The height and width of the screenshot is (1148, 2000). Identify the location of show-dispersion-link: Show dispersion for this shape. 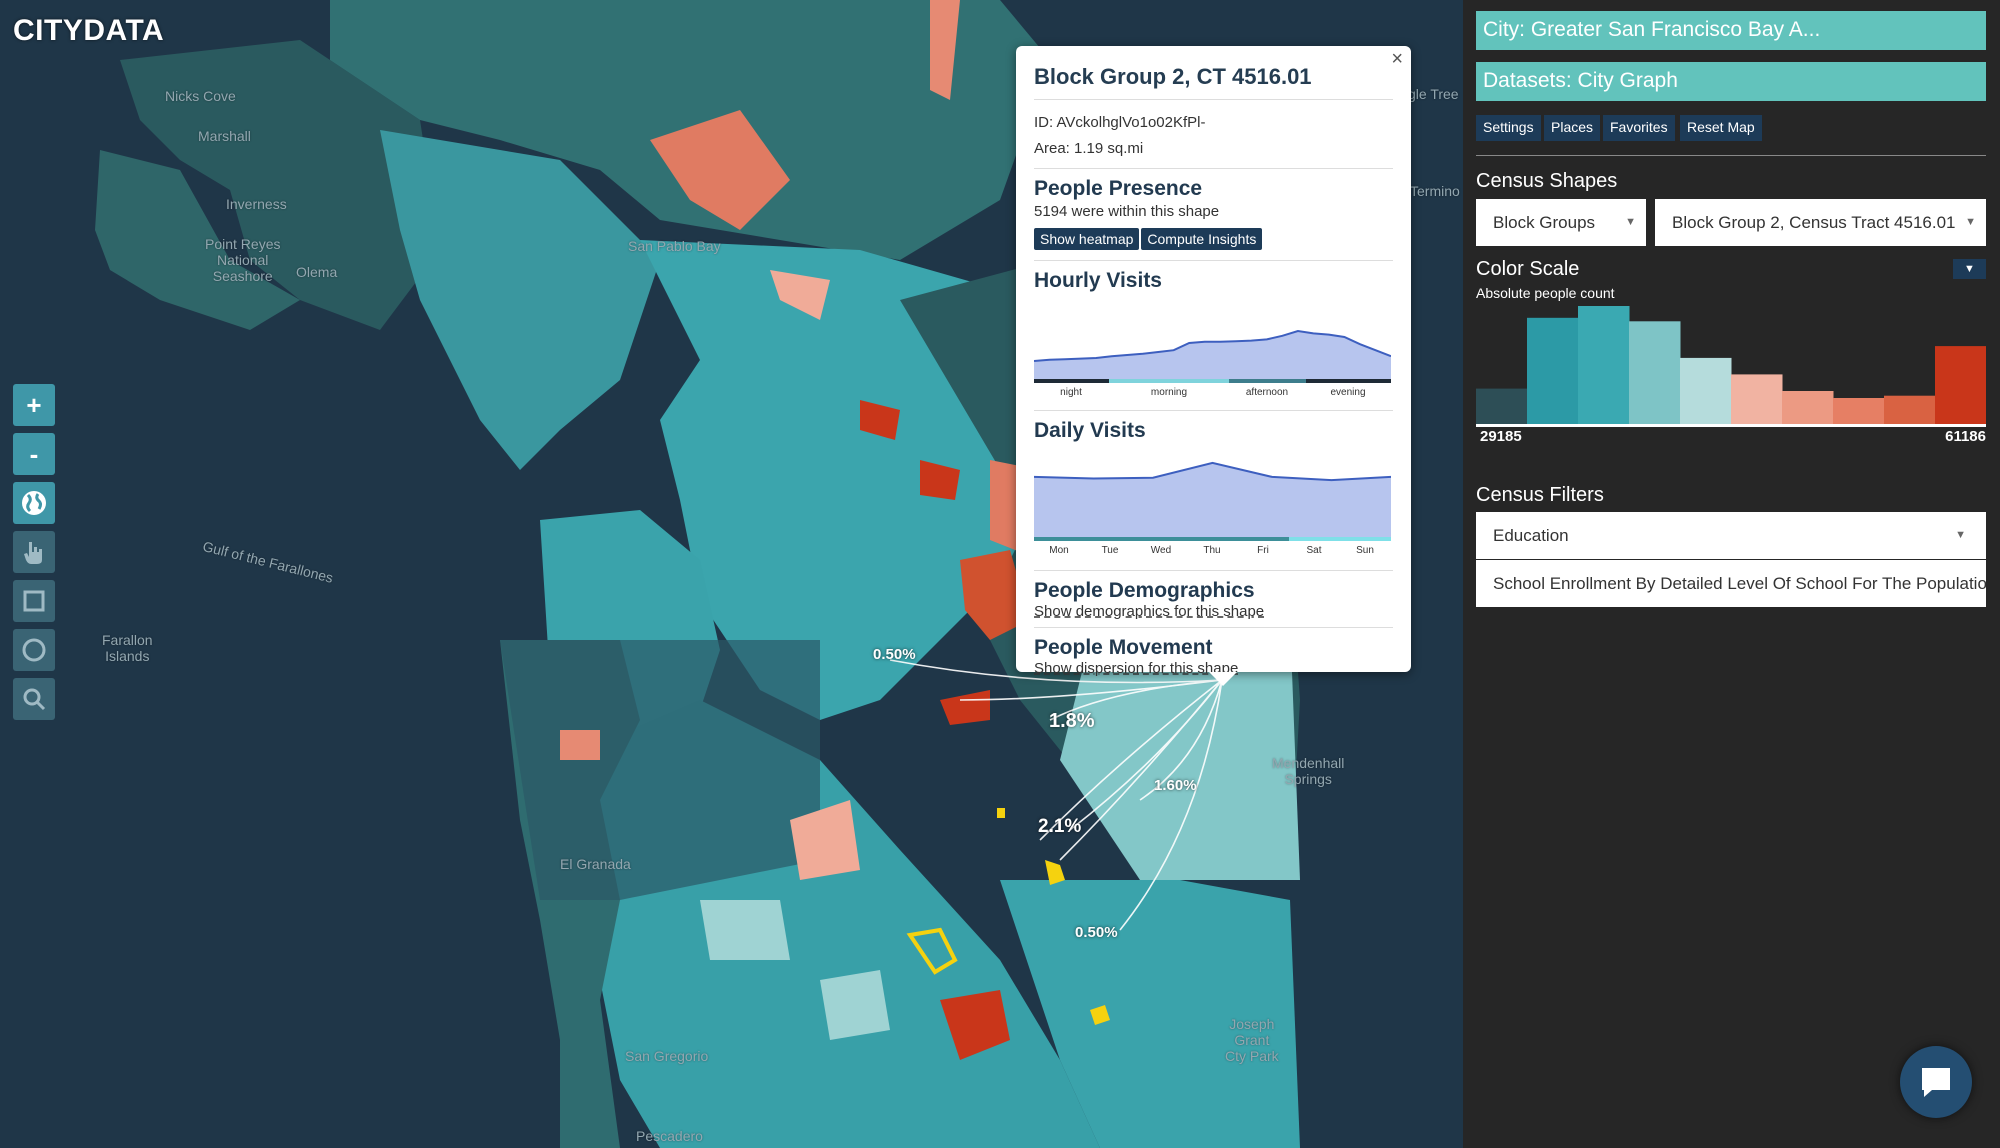
(1136, 668).